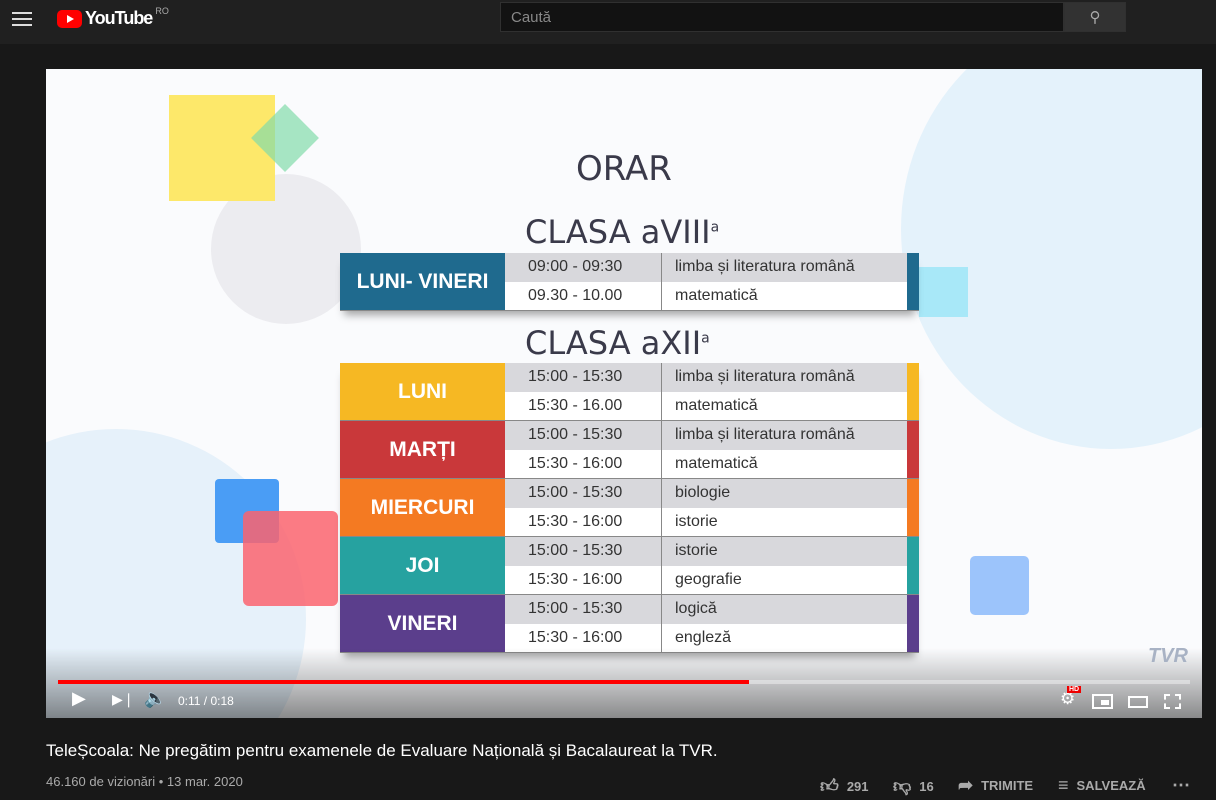 Image resolution: width=1216 pixels, height=800 pixels. I want to click on tvr-watermark: TVR, so click(1168, 656).